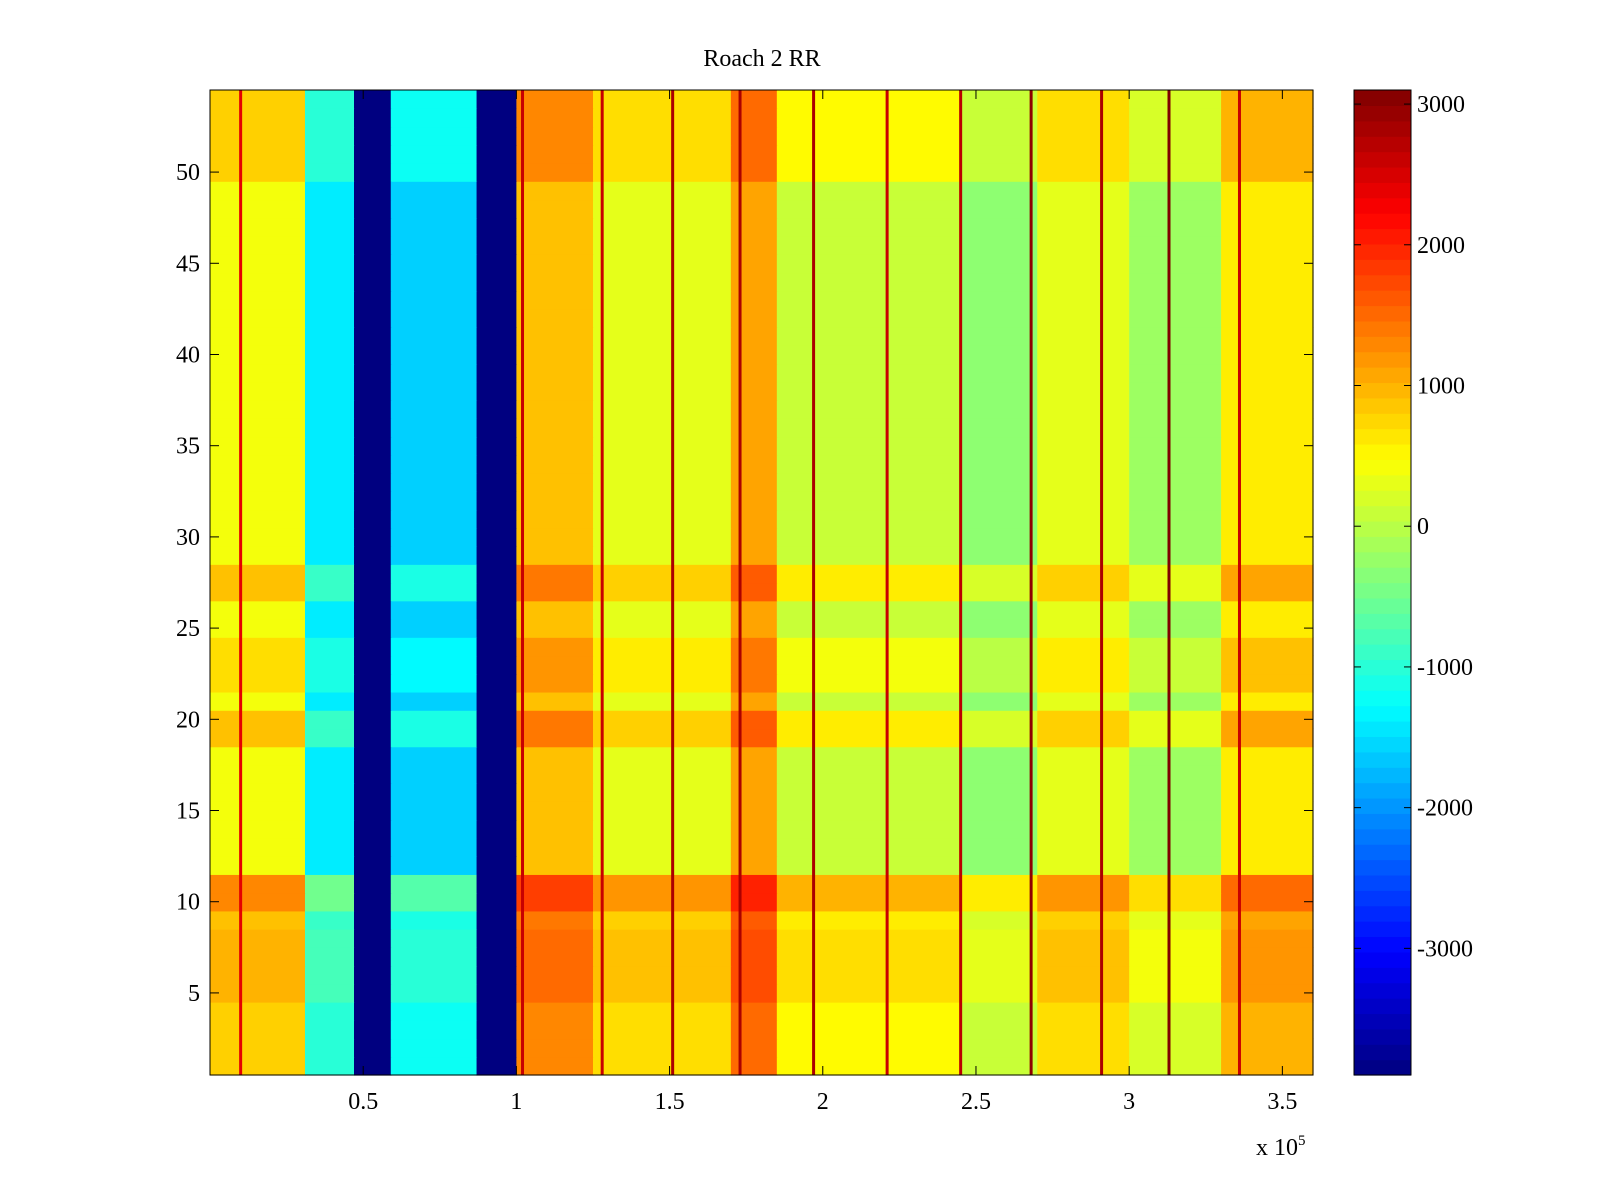 The width and height of the screenshot is (1600, 1200). What do you see at coordinates (555, 355) in the screenshot?
I see `heatmap-cell-r40-c6` at bounding box center [555, 355].